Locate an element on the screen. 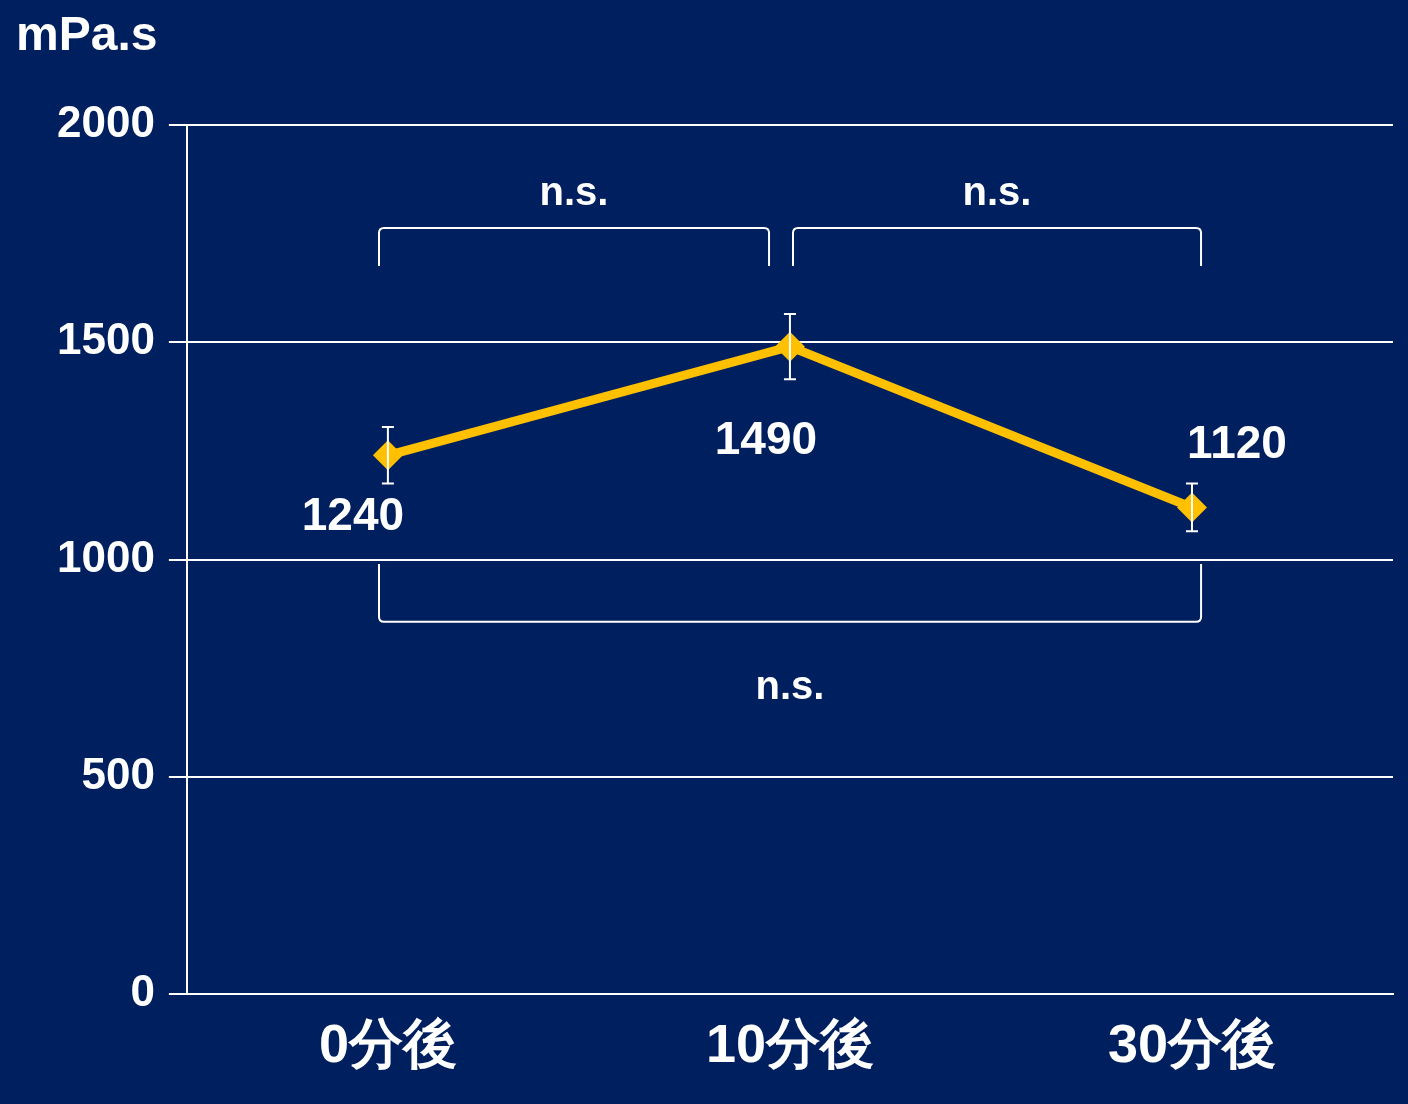 The width and height of the screenshot is (1408, 1104). data-label: 1490 is located at coordinates (766, 438).